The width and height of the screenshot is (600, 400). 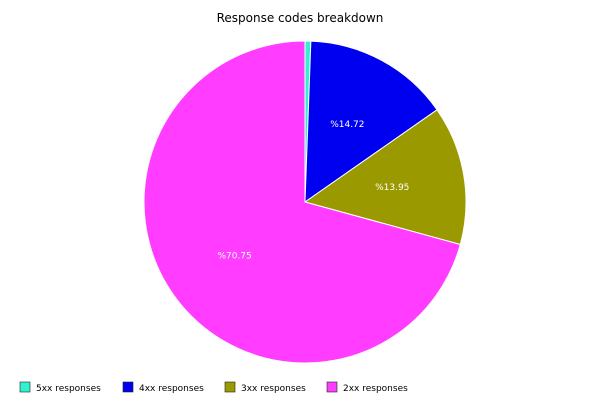 What do you see at coordinates (300, 18) in the screenshot?
I see `chart-title: Response codes breakdown` at bounding box center [300, 18].